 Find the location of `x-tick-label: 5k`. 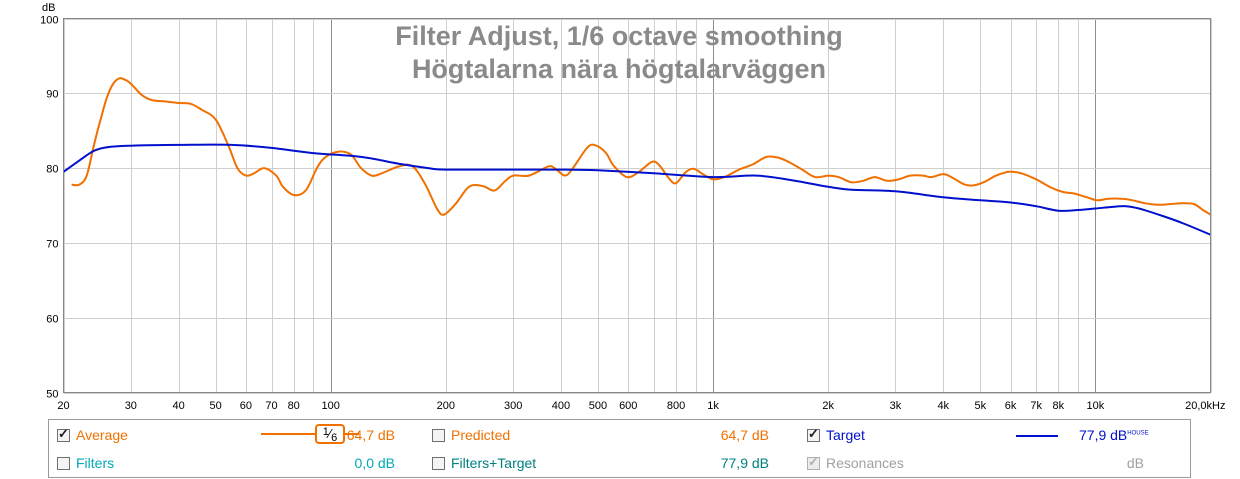

x-tick-label: 5k is located at coordinates (980, 406).